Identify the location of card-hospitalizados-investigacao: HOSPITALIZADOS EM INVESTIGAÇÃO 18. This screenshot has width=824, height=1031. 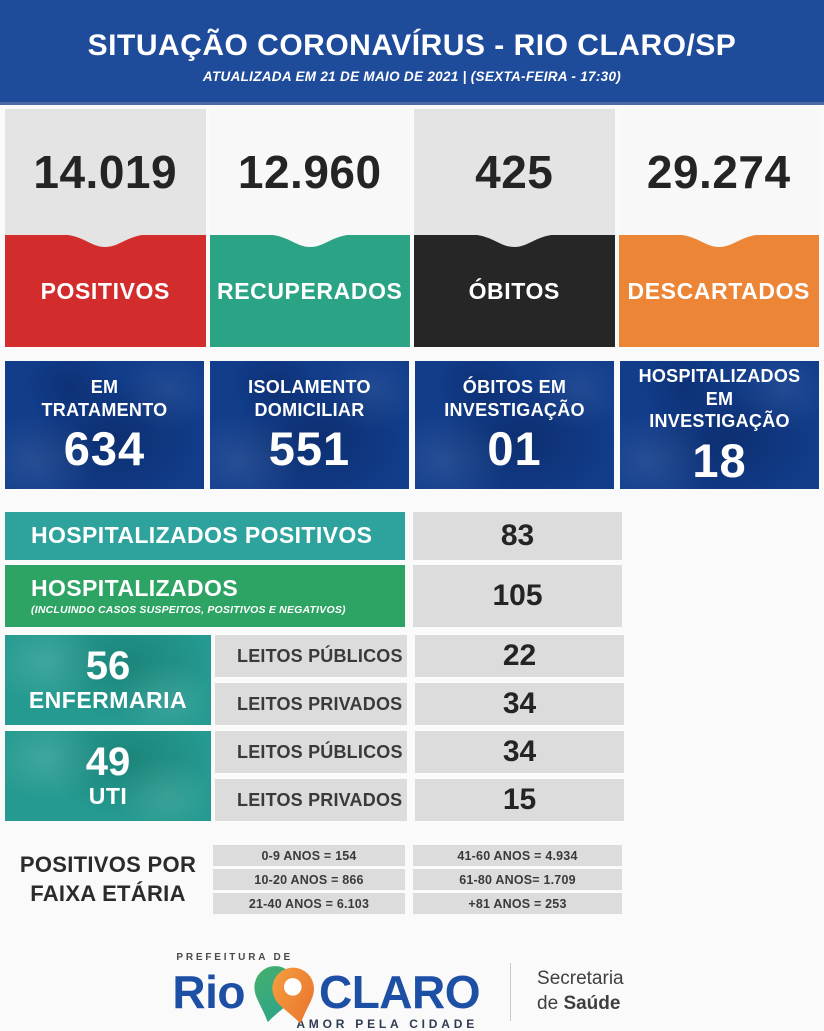
(719, 425).